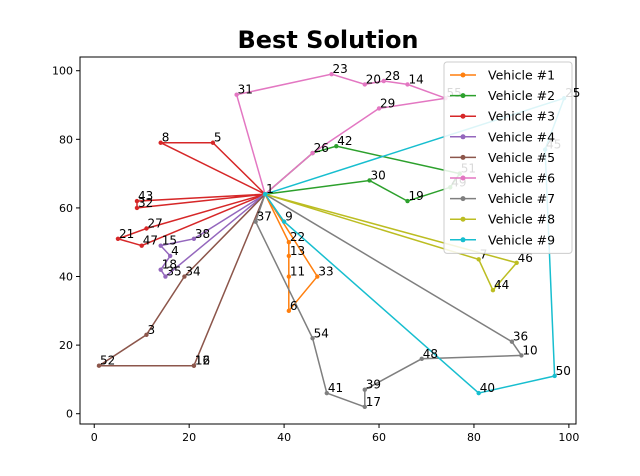 The image size is (640, 476). What do you see at coordinates (126, 234) in the screenshot?
I see `node-label: 21` at bounding box center [126, 234].